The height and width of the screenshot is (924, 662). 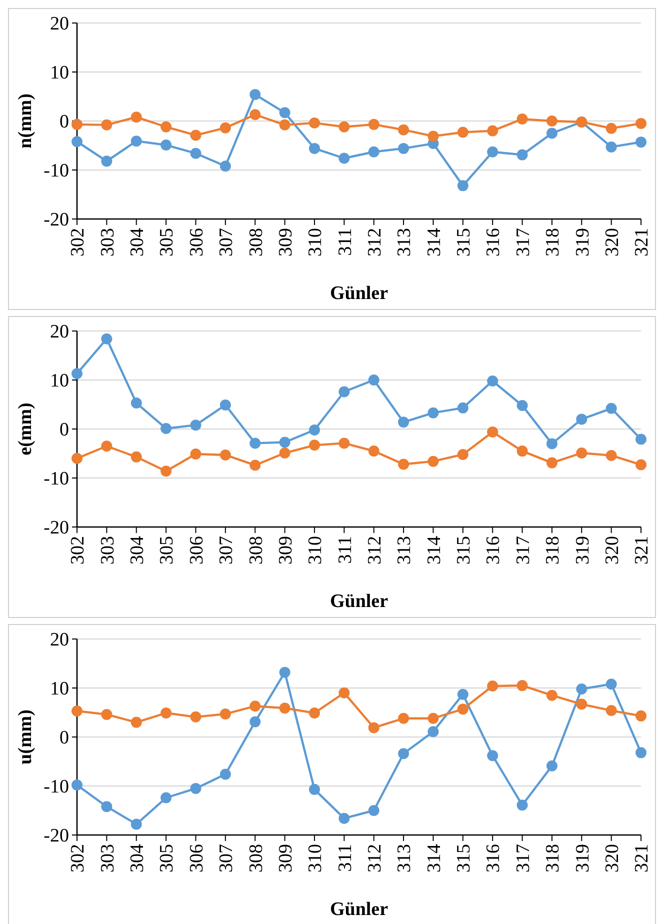 What do you see at coordinates (375, 242) in the screenshot?
I see `x-tick-label: 312` at bounding box center [375, 242].